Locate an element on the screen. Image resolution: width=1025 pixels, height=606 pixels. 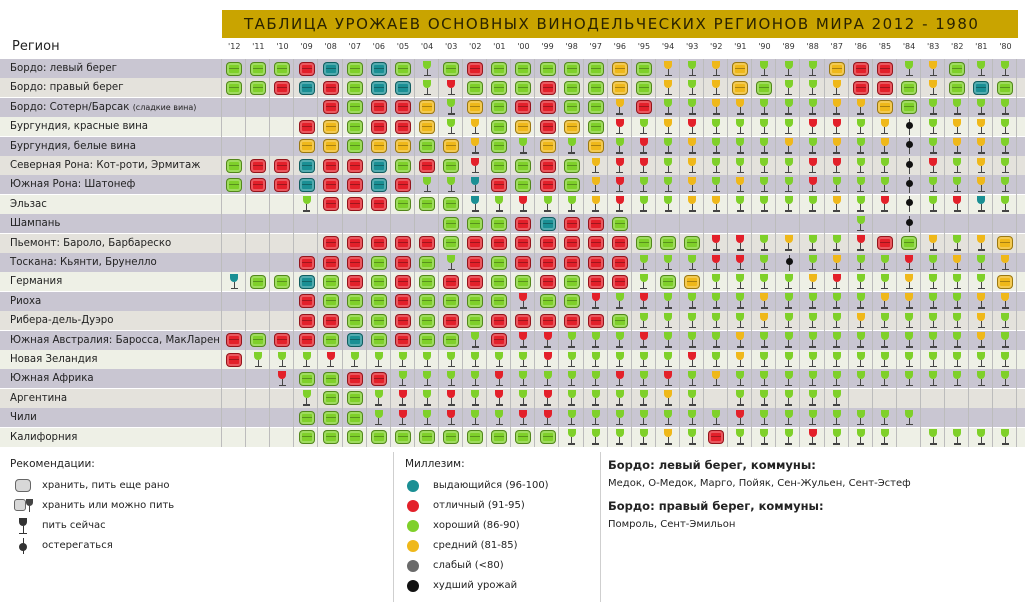
region-label: Южная Австралия: Баросса, МакЛарен is located at coordinates (115, 340).